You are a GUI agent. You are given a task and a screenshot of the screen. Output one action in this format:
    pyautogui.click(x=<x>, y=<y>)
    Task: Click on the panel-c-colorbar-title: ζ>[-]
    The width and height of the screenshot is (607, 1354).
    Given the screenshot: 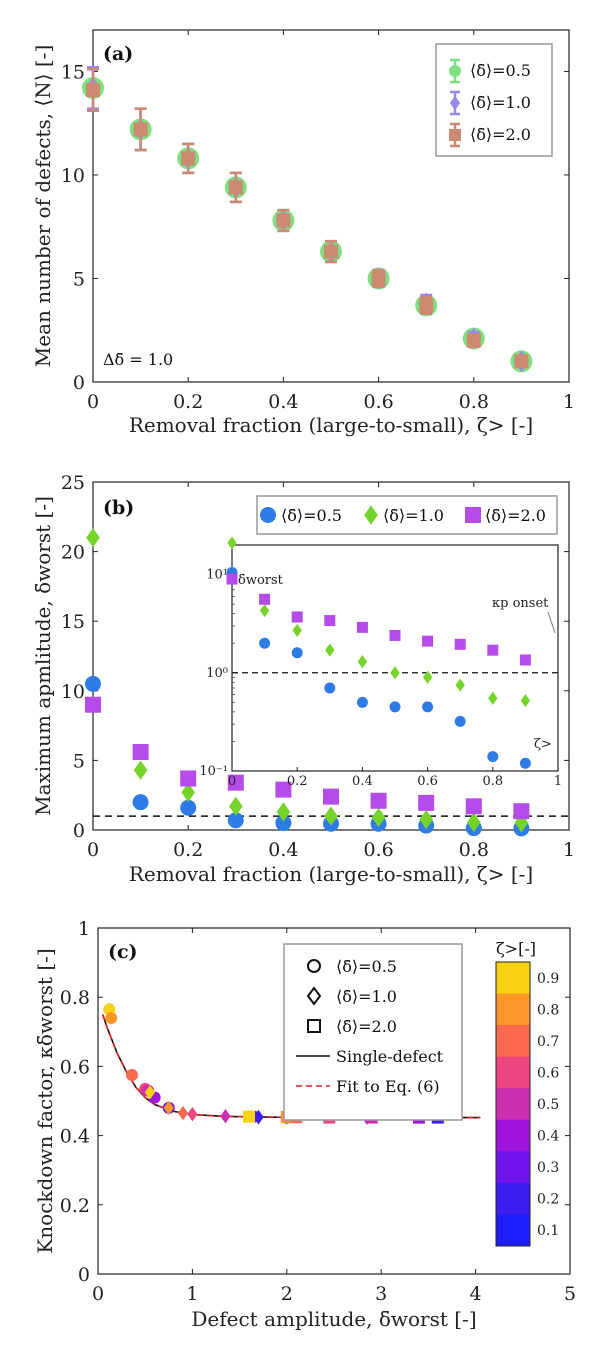 What is the action you would take?
    pyautogui.click(x=516, y=948)
    